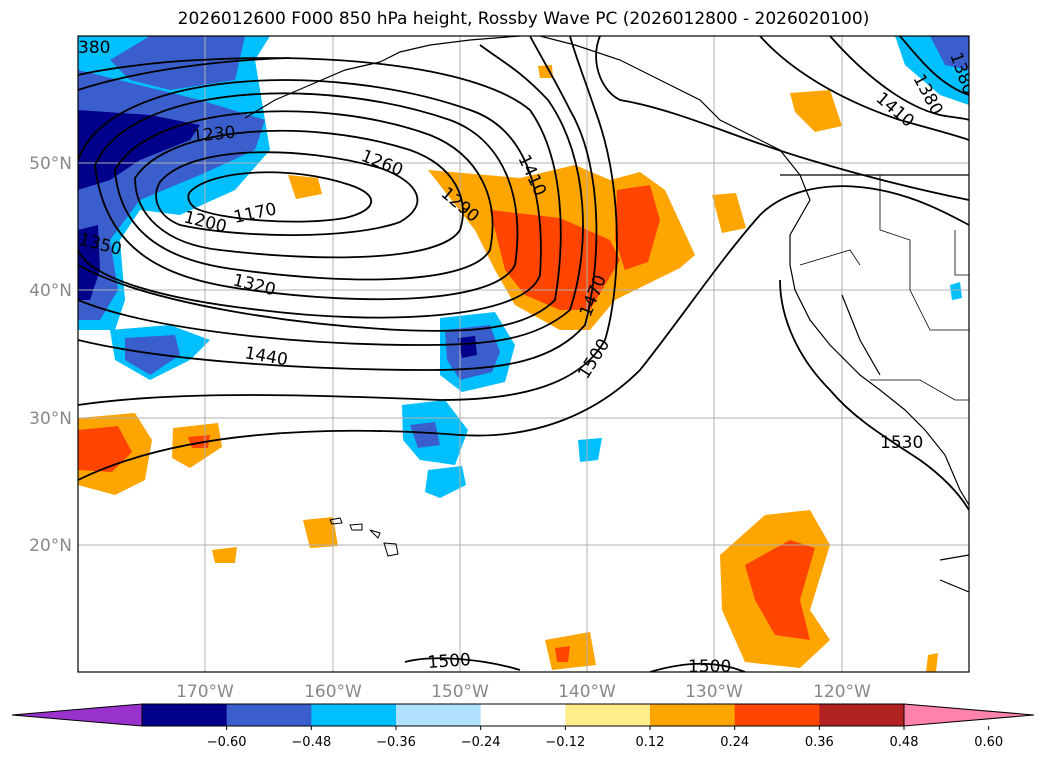 This screenshot has height=765, width=1047. What do you see at coordinates (587, 692) in the screenshot?
I see `lon-label-140w: 140°W` at bounding box center [587, 692].